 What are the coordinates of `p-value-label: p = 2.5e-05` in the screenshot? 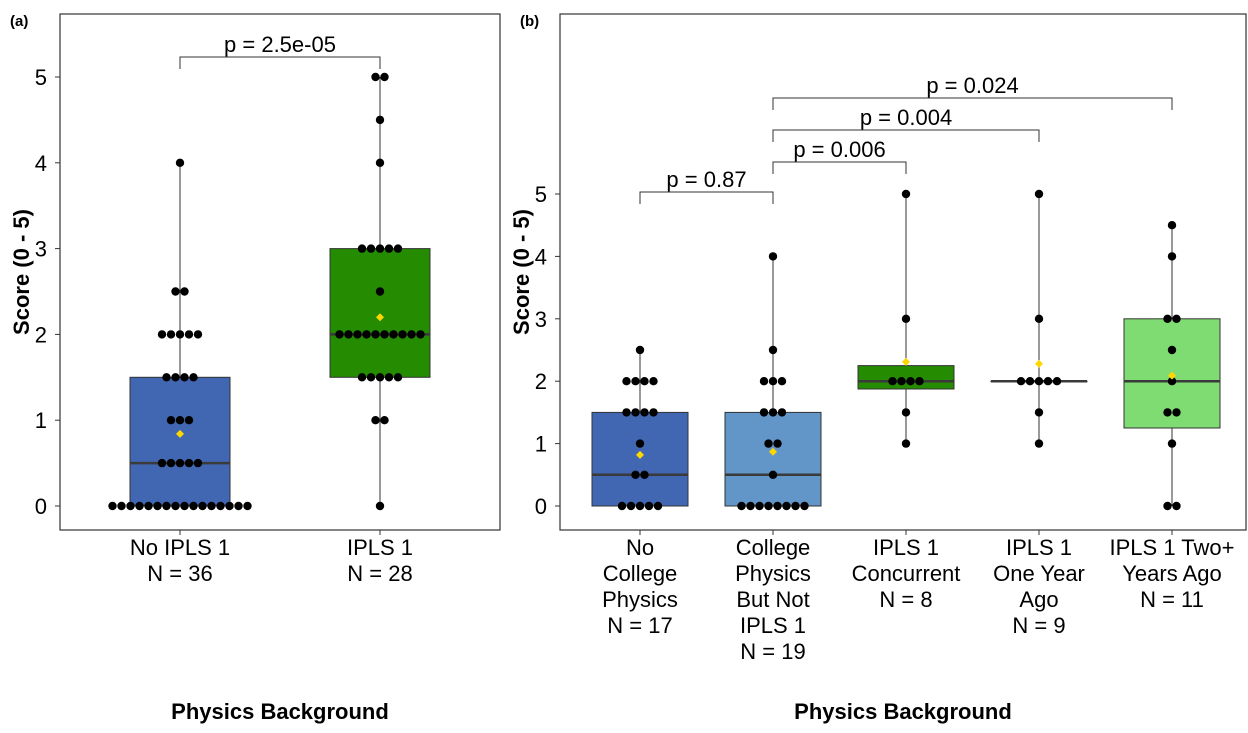 It's located at (280, 44).